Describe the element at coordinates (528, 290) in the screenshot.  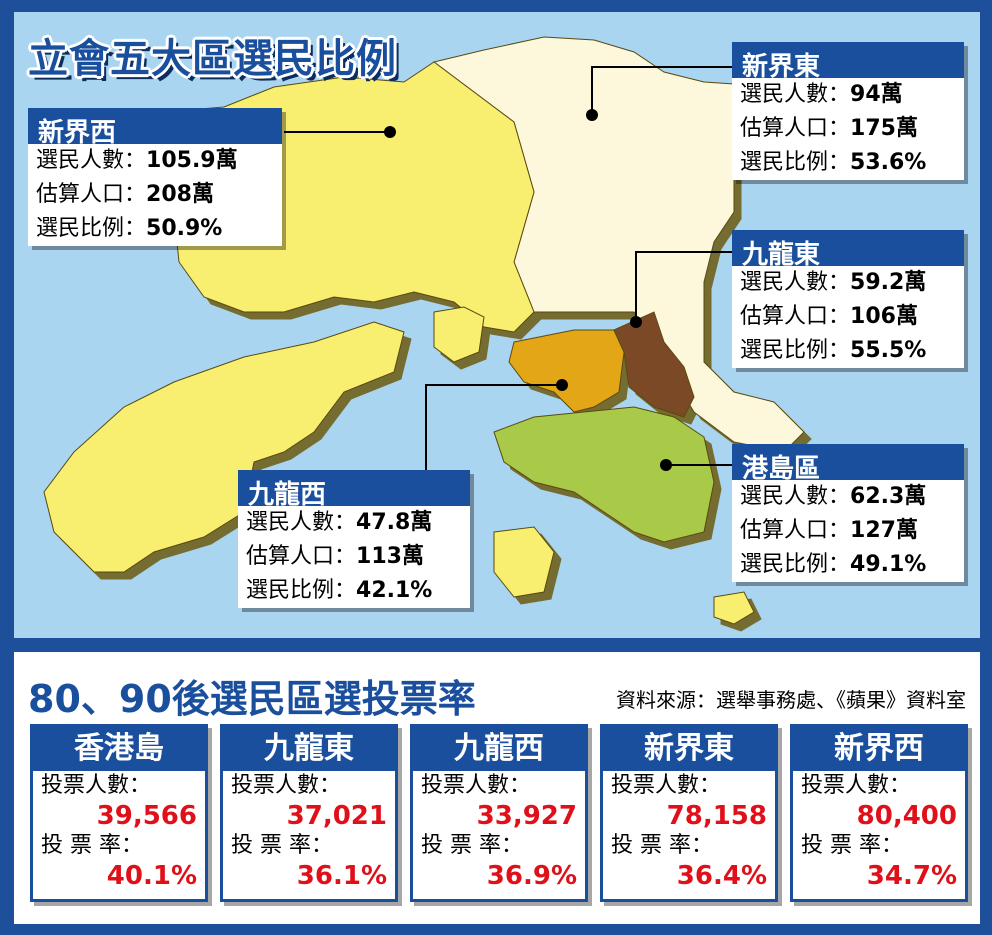
I see `location-dots` at that location.